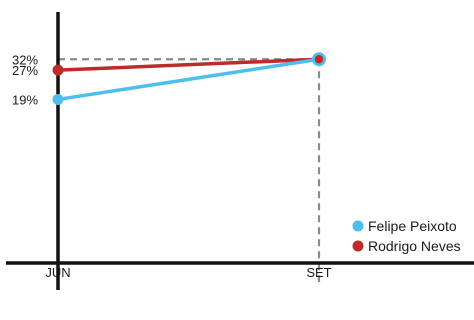 The height and width of the screenshot is (320, 474). I want to click on y-tick-label: 19%, so click(25, 99).